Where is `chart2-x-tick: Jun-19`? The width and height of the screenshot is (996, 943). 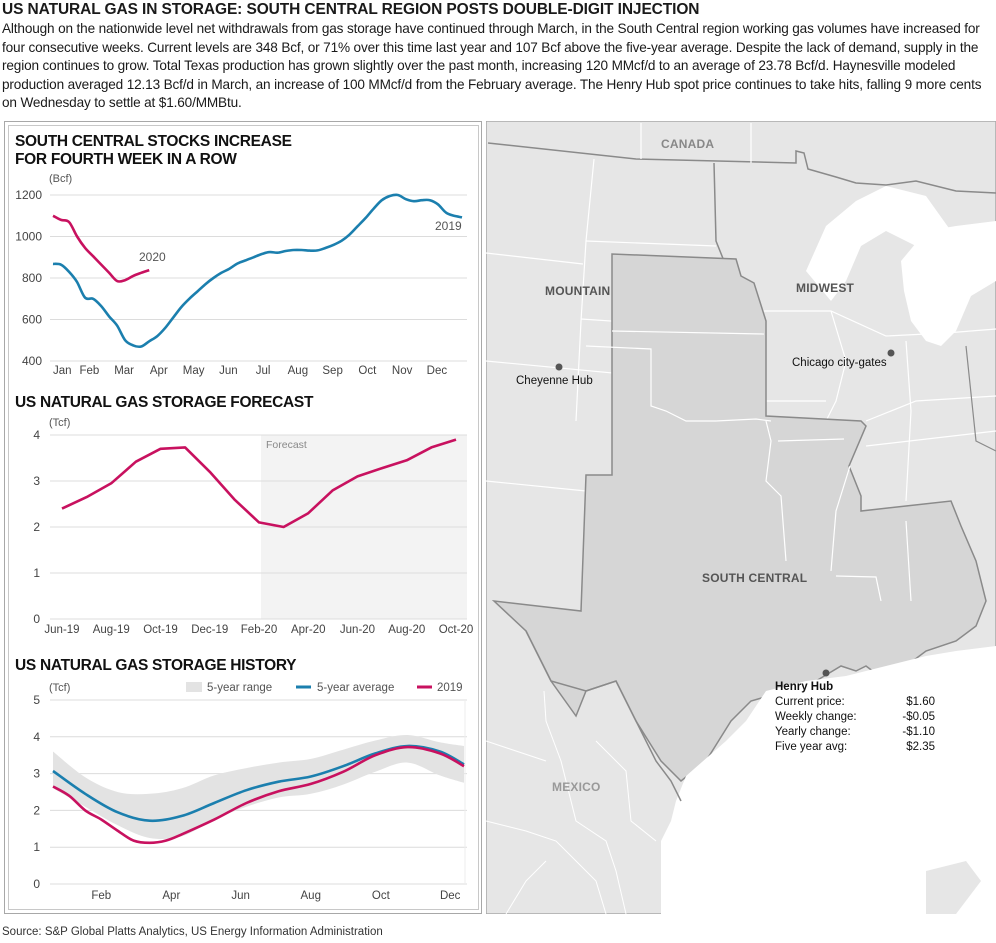 chart2-x-tick: Jun-19 is located at coordinates (61, 630).